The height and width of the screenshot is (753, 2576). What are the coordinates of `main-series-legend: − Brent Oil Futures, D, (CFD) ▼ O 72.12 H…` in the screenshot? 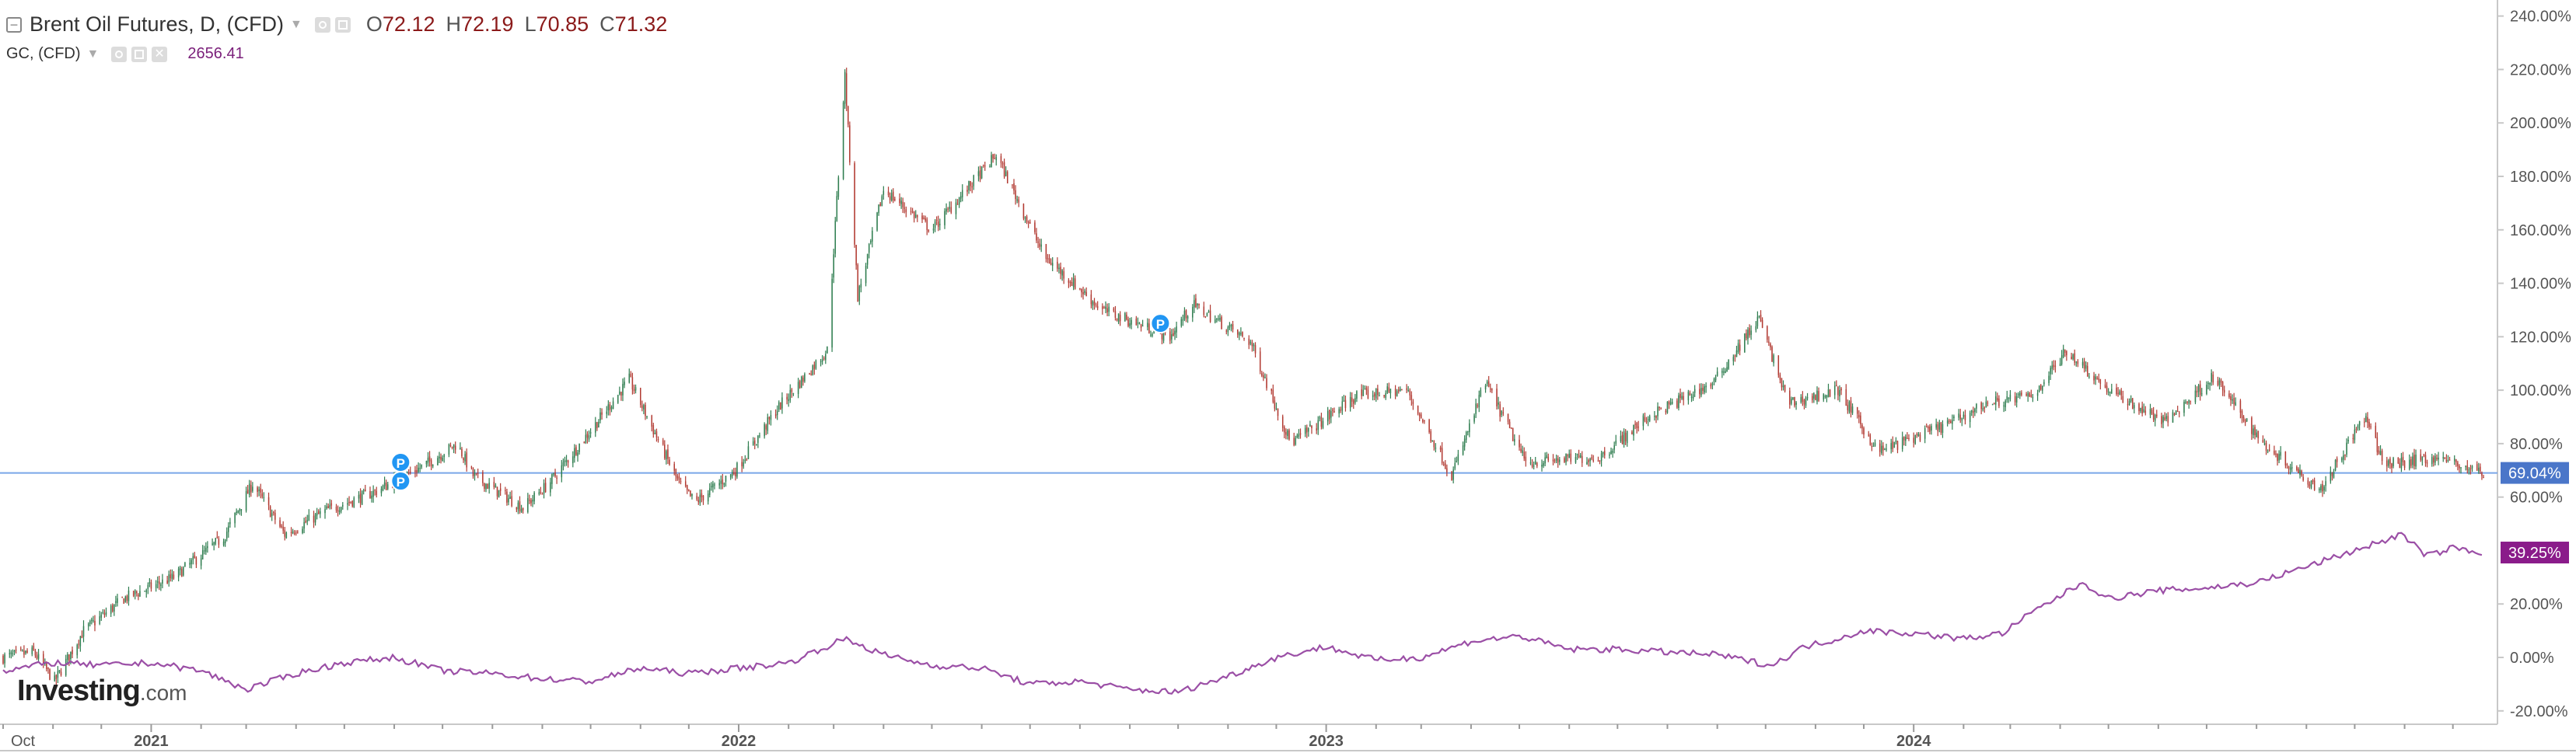 It's located at (336, 24).